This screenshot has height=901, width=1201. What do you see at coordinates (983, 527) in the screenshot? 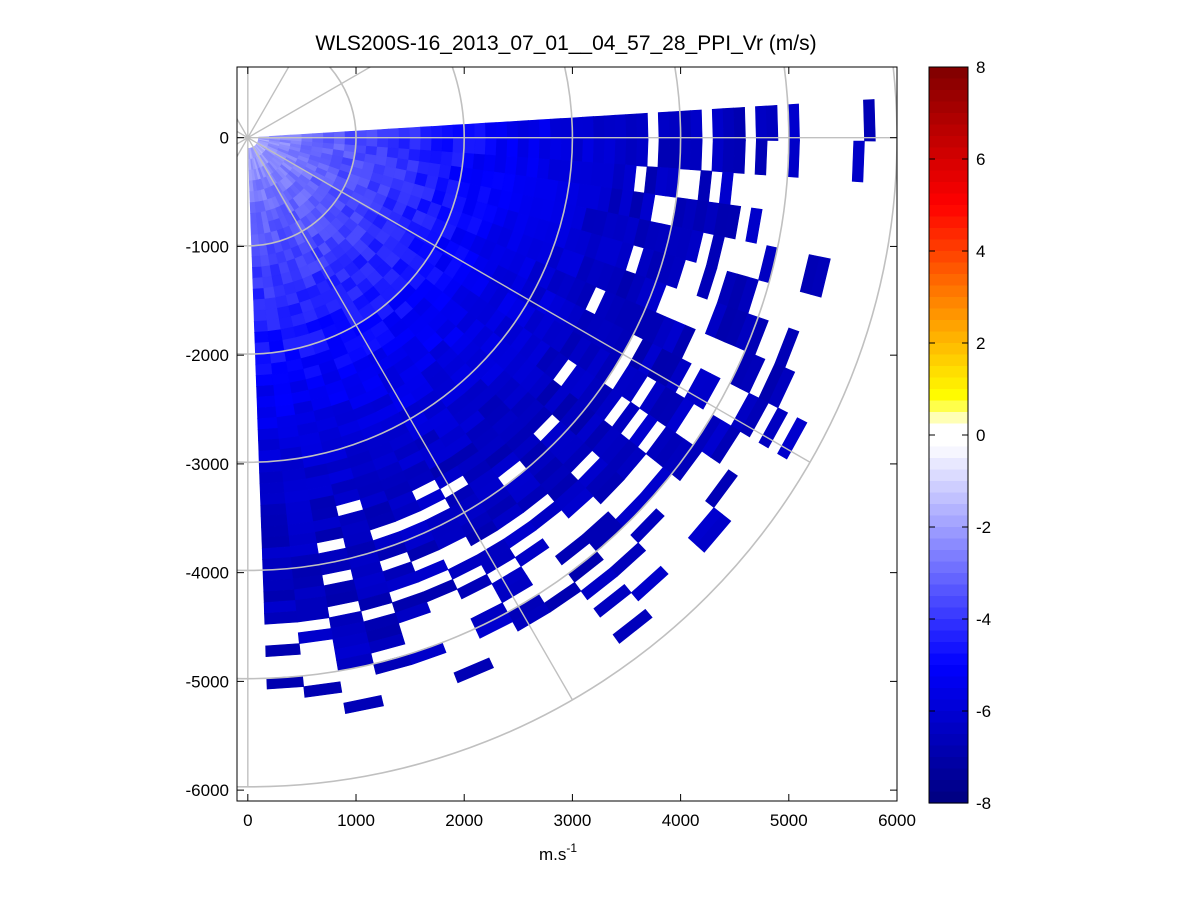
I see `colorbar-tick-label: -2` at bounding box center [983, 527].